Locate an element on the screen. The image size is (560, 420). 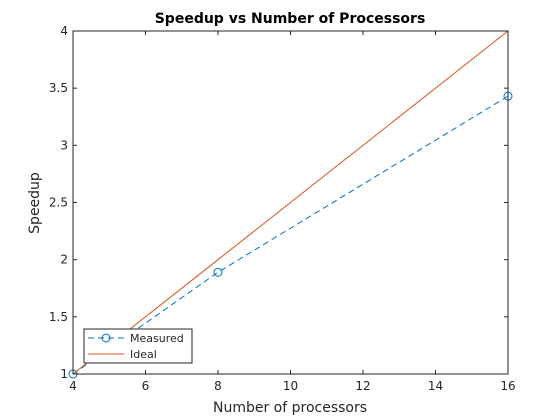
legend-measured-marker is located at coordinates (106, 338).